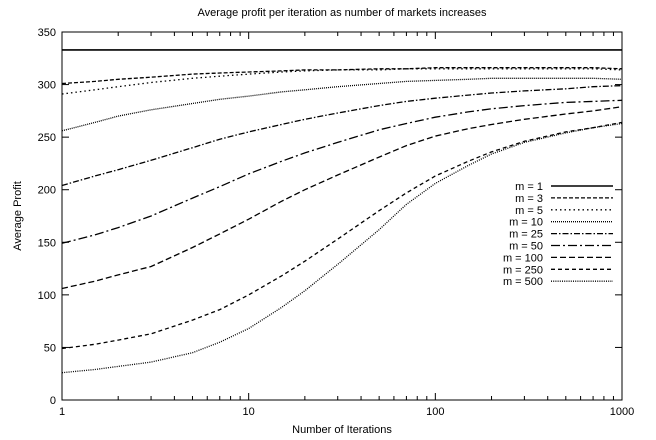  What do you see at coordinates (529, 187) in the screenshot?
I see `legend-label: m = 1` at bounding box center [529, 187].